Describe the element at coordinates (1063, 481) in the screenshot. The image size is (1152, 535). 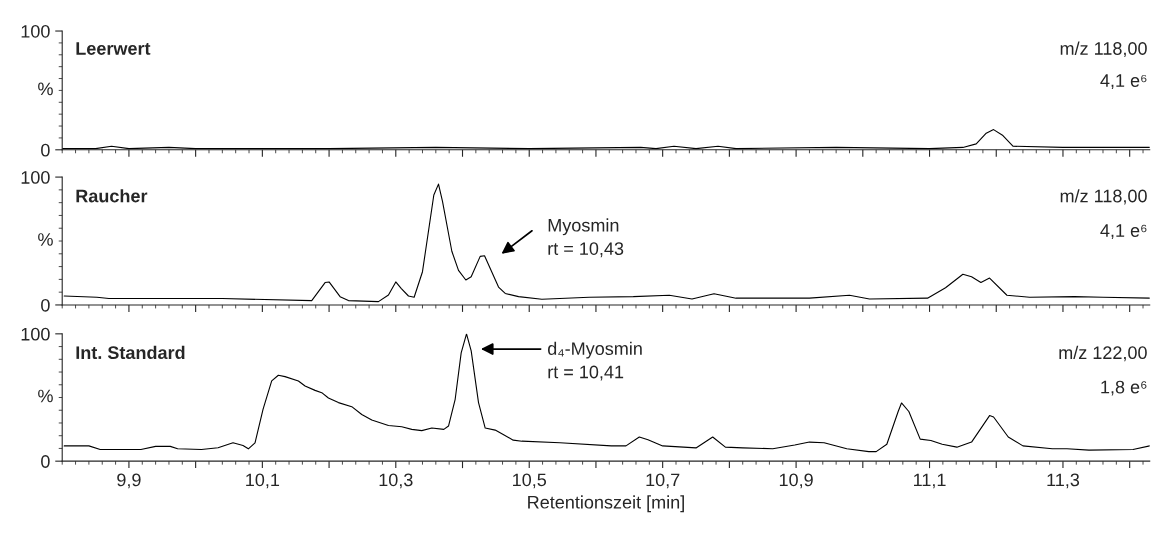
I see `x-tick-label: 11,3` at that location.